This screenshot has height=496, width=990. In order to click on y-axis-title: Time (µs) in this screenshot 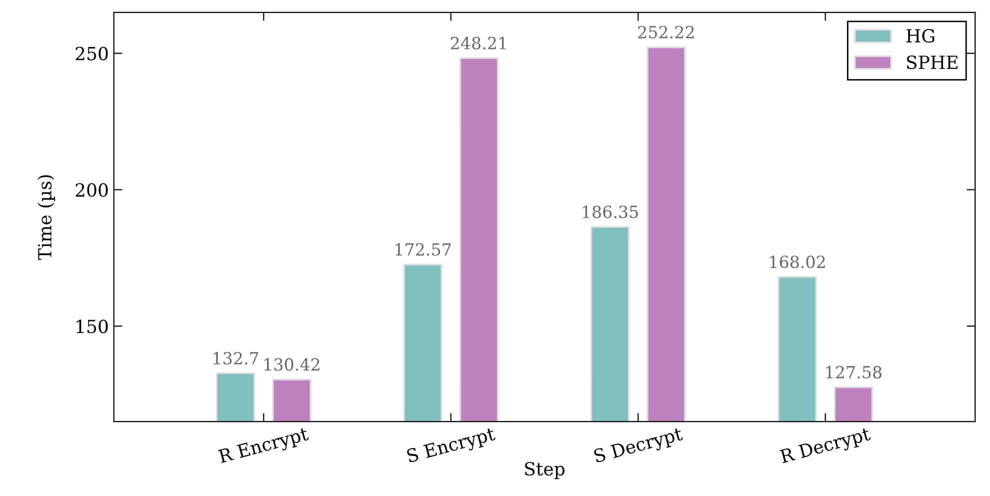, I will do `click(47, 217)`.